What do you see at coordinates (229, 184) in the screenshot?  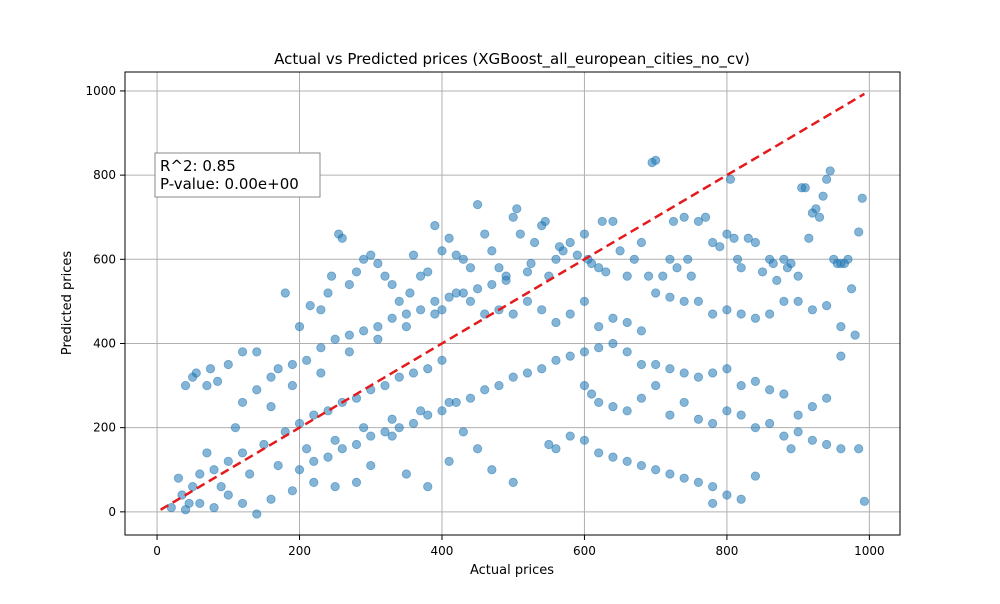 I see `p-value-text: P-value: 0.00e+00` at bounding box center [229, 184].